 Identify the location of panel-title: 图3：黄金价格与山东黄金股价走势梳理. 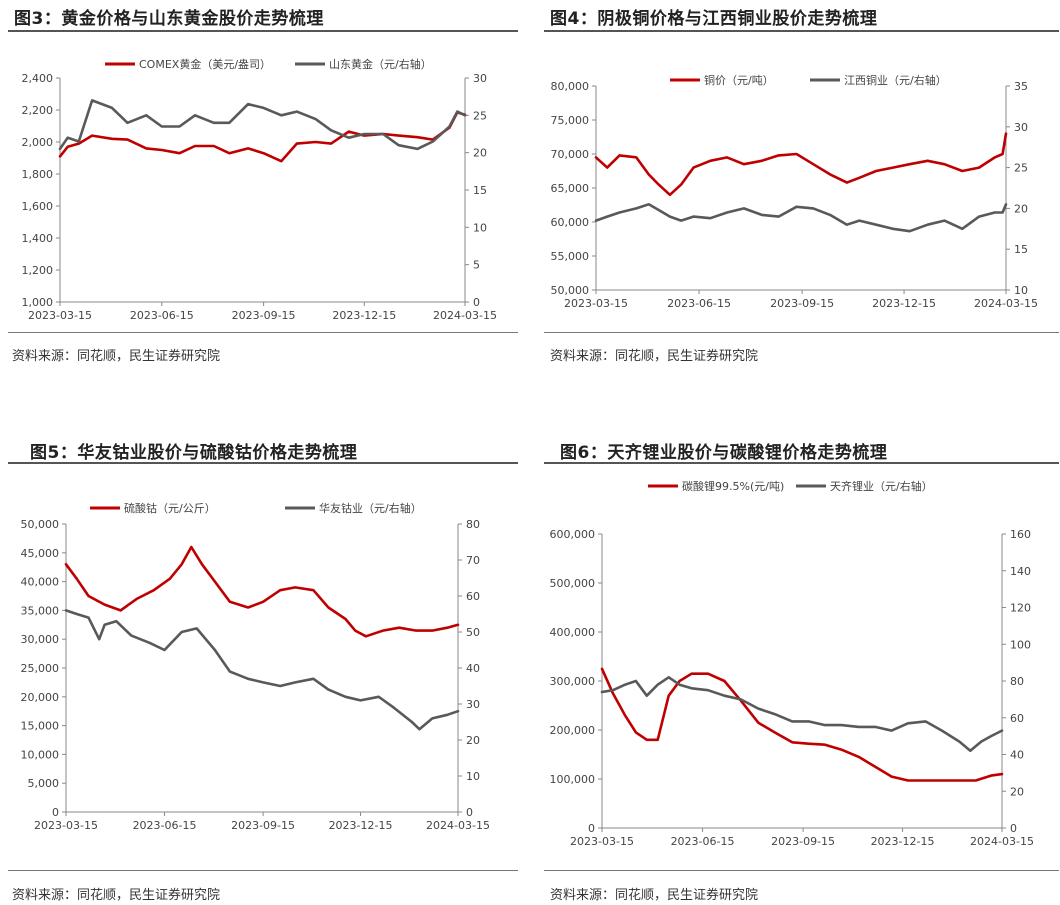
(169, 19).